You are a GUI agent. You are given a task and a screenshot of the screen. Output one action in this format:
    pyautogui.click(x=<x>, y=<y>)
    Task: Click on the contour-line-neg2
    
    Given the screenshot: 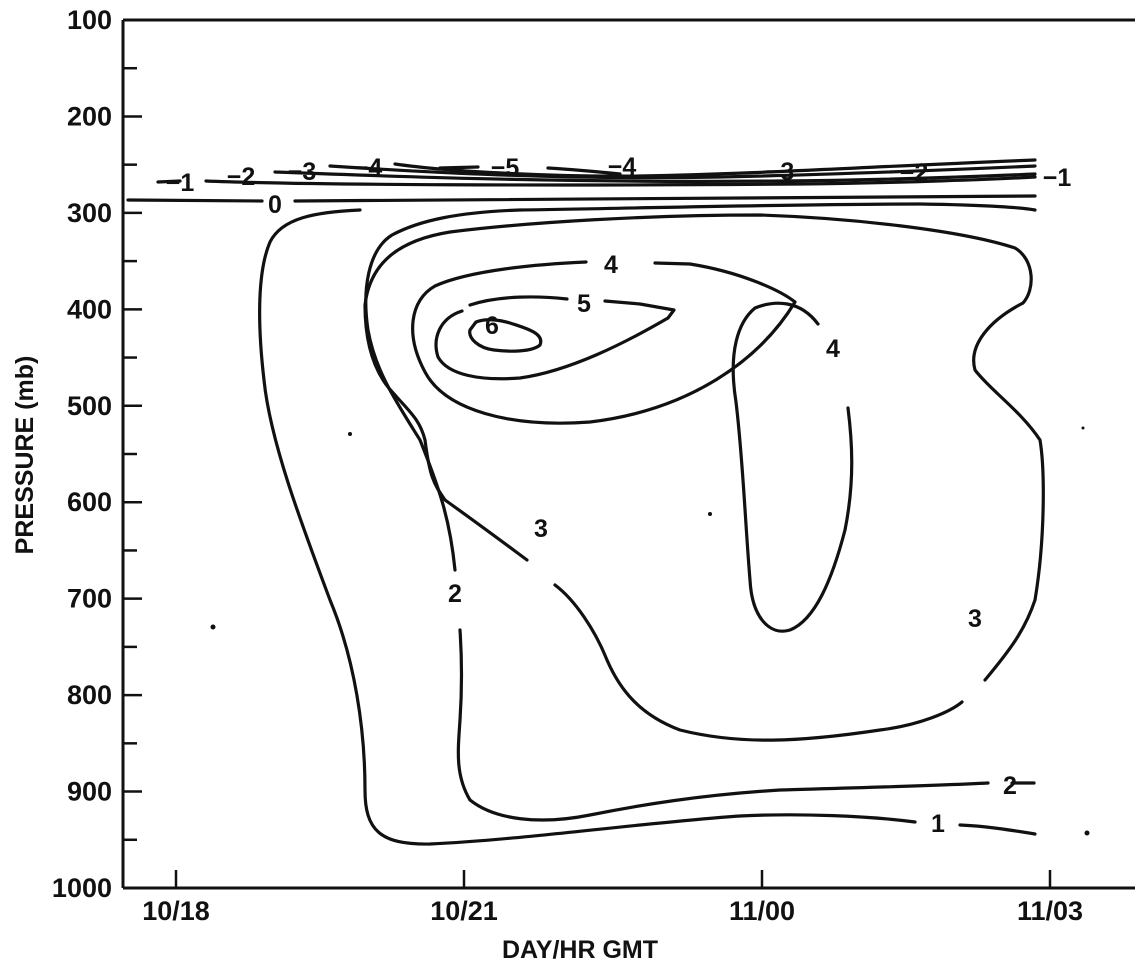 What is the action you would take?
    pyautogui.click(x=655, y=176)
    